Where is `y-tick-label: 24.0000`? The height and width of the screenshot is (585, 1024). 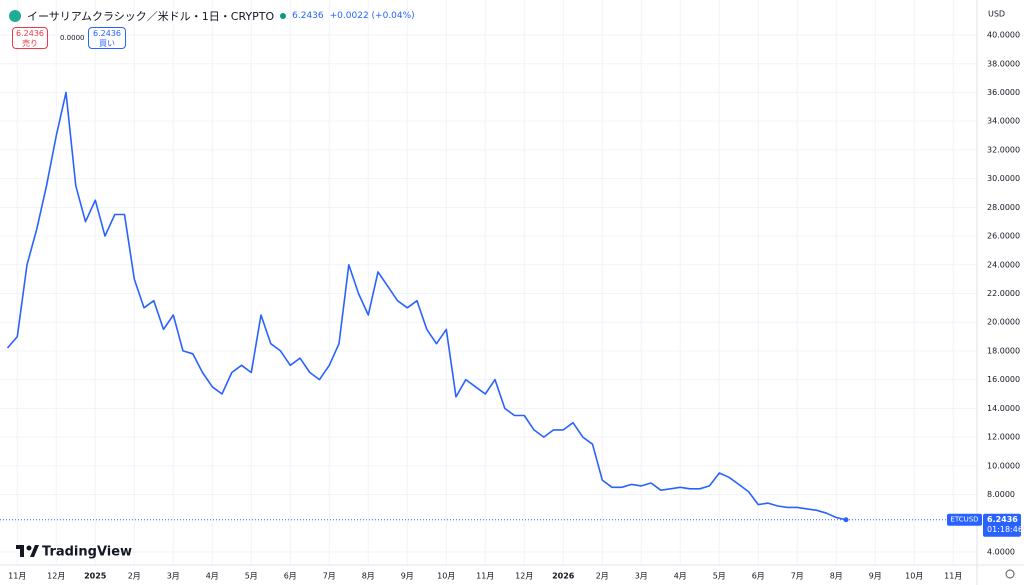 y-tick-label: 24.0000 is located at coordinates (1003, 264).